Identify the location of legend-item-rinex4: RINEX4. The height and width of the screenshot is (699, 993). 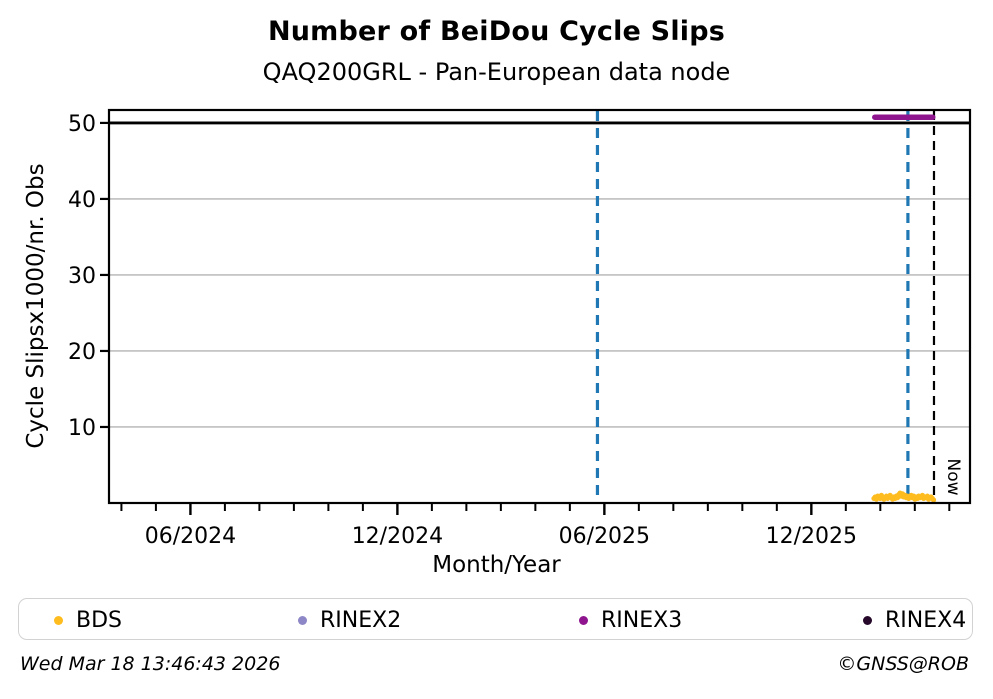
(914, 620).